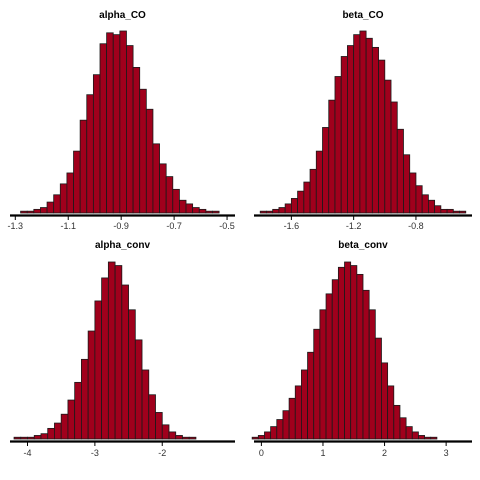 The width and height of the screenshot is (480, 480). Describe the element at coordinates (261, 453) in the screenshot. I see `x-tick-label: 0` at that location.